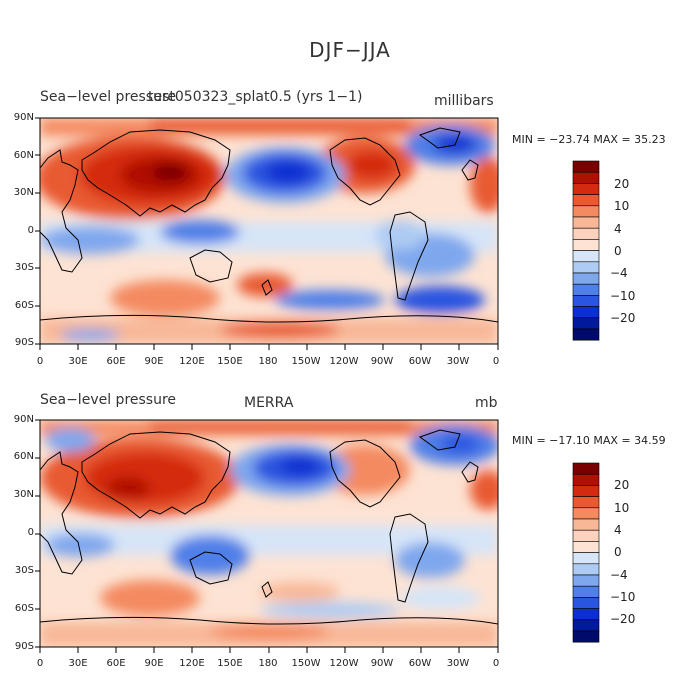 The image size is (700, 700). I want to click on panel1-units: millibars, so click(464, 101).